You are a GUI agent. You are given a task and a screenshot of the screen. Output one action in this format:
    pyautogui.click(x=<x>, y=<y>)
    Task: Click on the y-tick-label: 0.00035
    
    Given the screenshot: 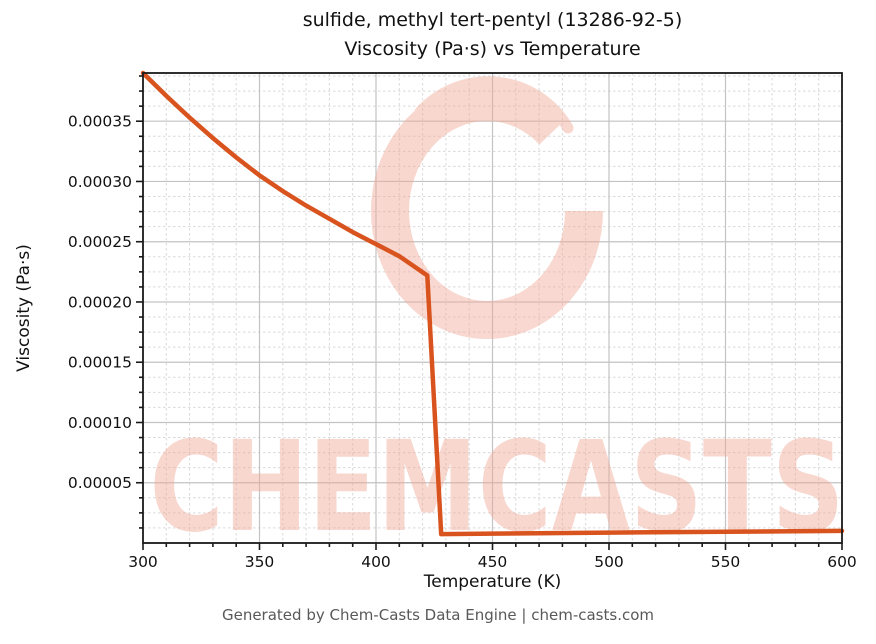 What is the action you would take?
    pyautogui.click(x=100, y=122)
    